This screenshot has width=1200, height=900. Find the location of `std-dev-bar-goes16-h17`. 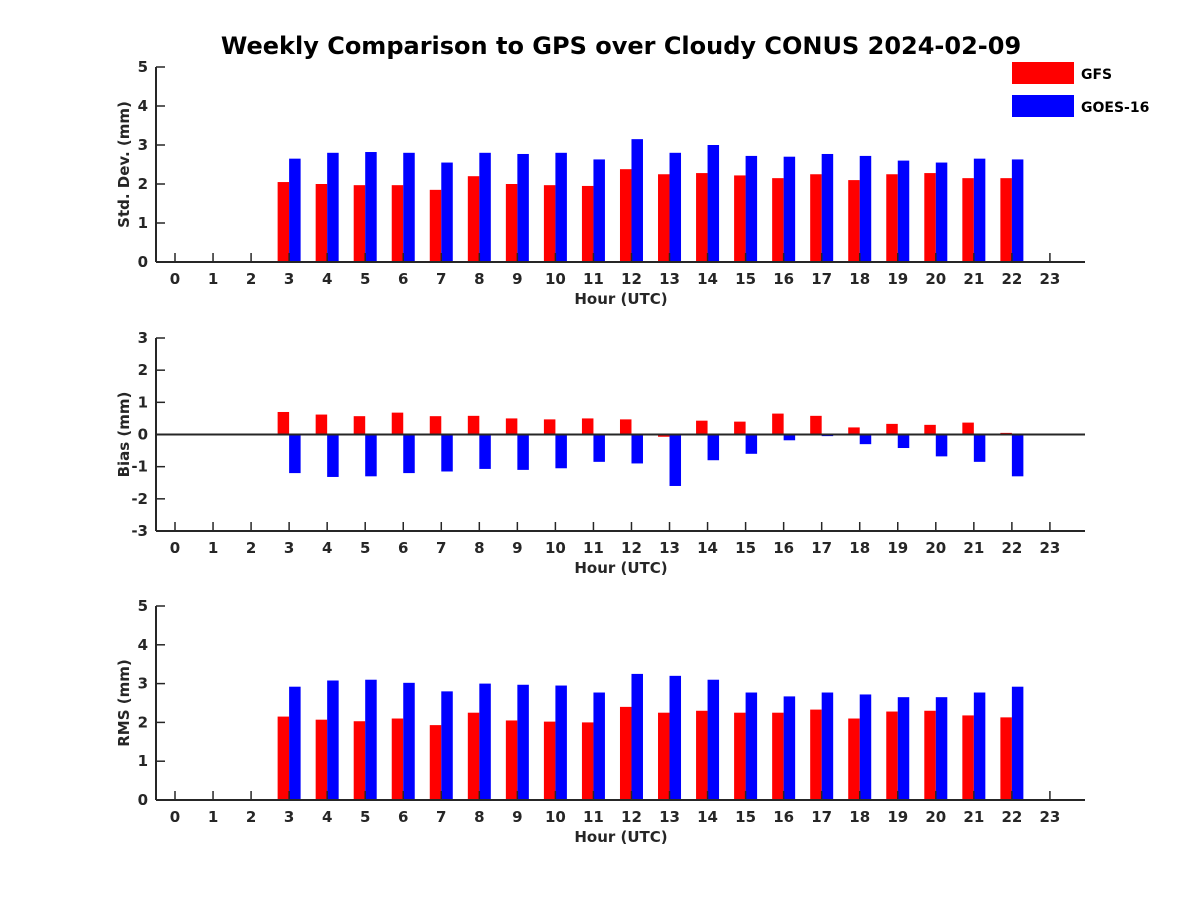

std-dev-bar-goes16-h17 is located at coordinates (827, 207).